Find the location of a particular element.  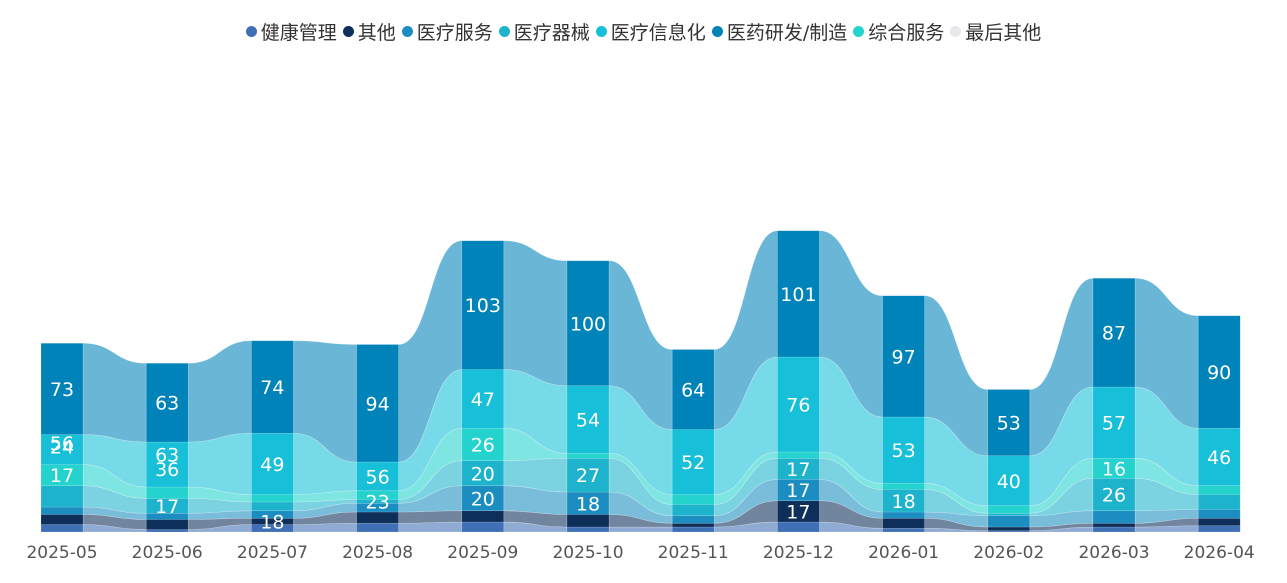

legend-item: 其他 is located at coordinates (369, 31).